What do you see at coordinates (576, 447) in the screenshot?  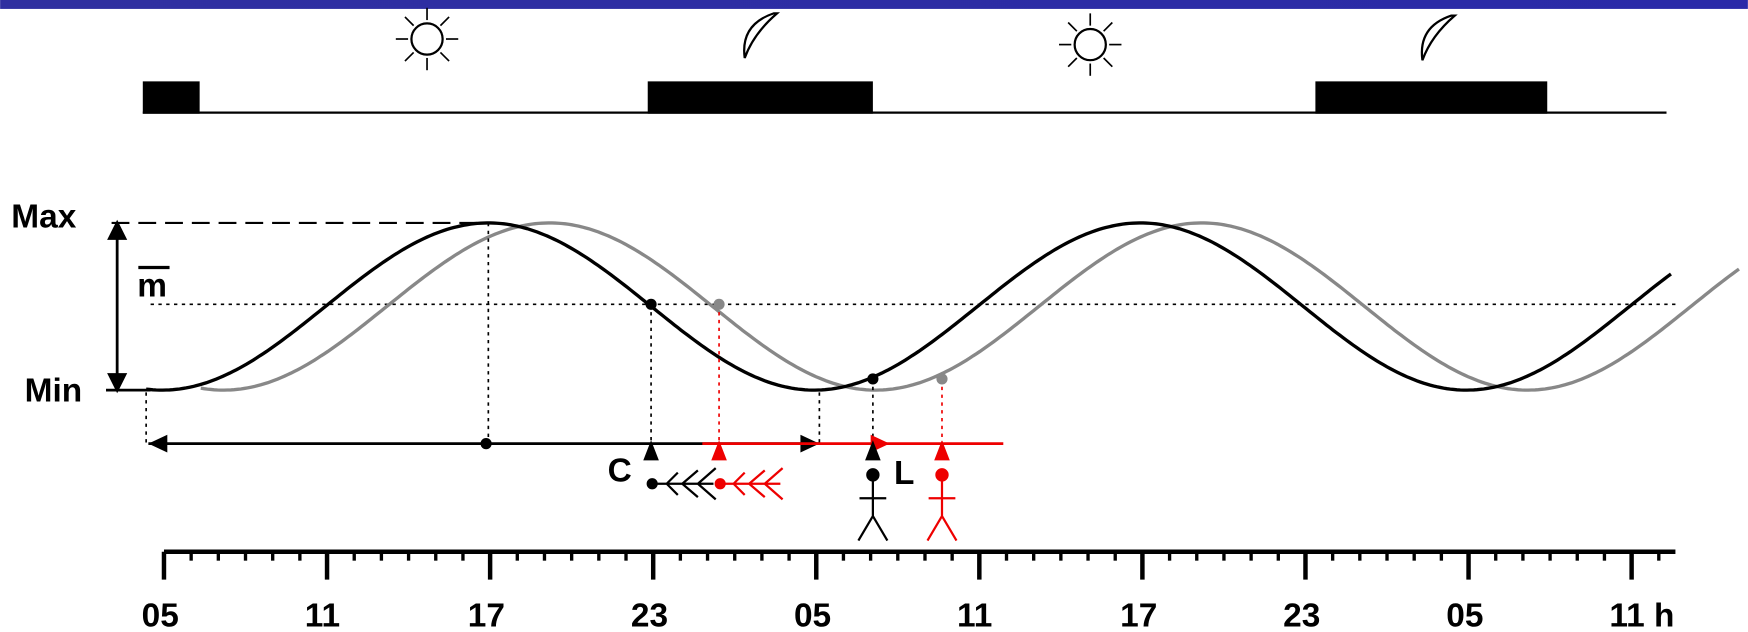 I see `period-arrow` at bounding box center [576, 447].